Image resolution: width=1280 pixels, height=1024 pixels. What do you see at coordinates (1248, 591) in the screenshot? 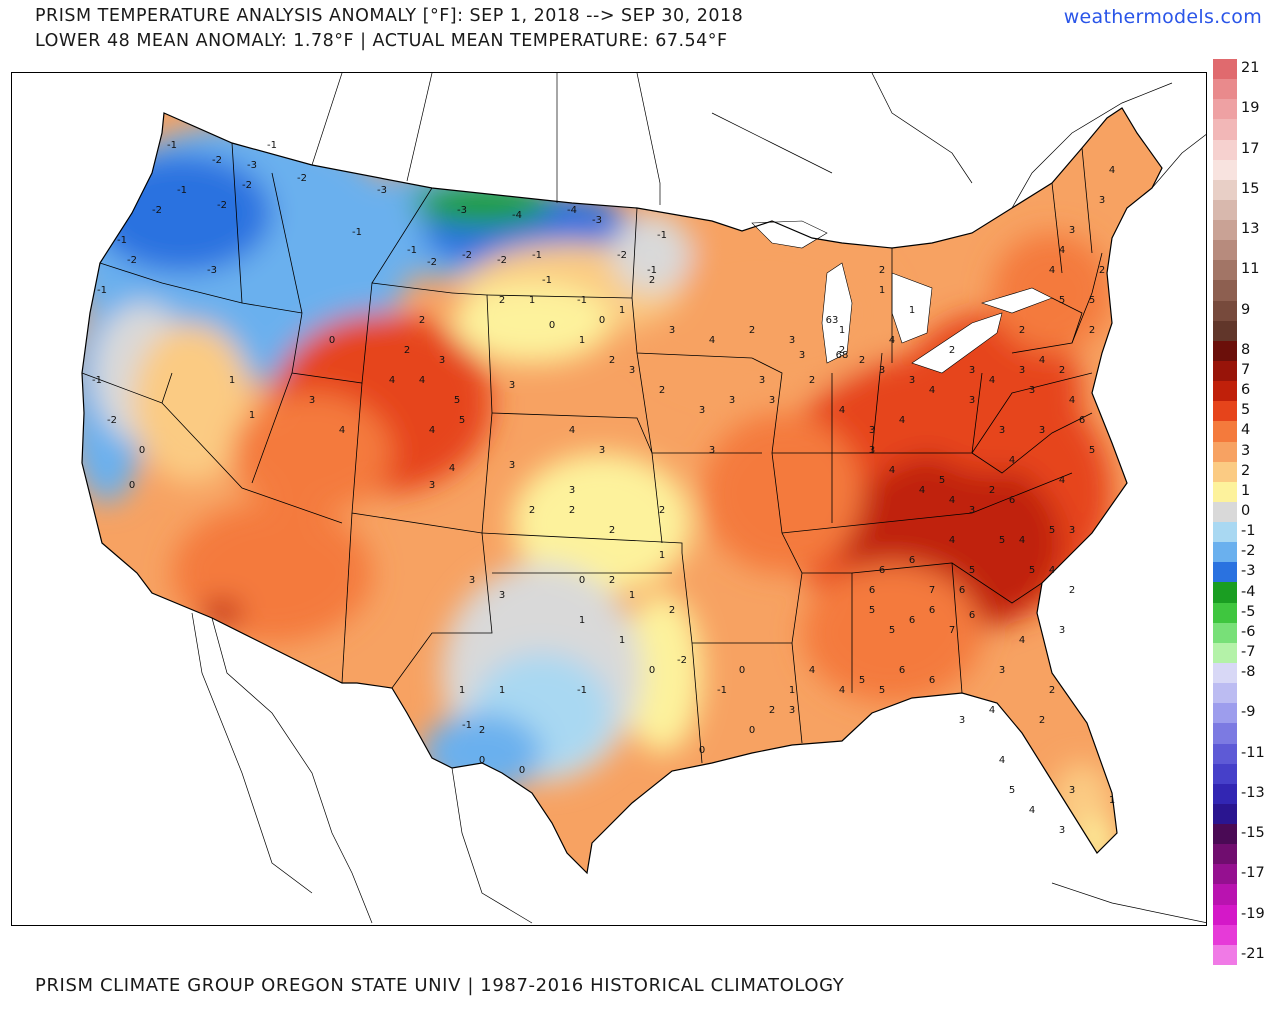
I see `legend-label: -4` at bounding box center [1248, 591].